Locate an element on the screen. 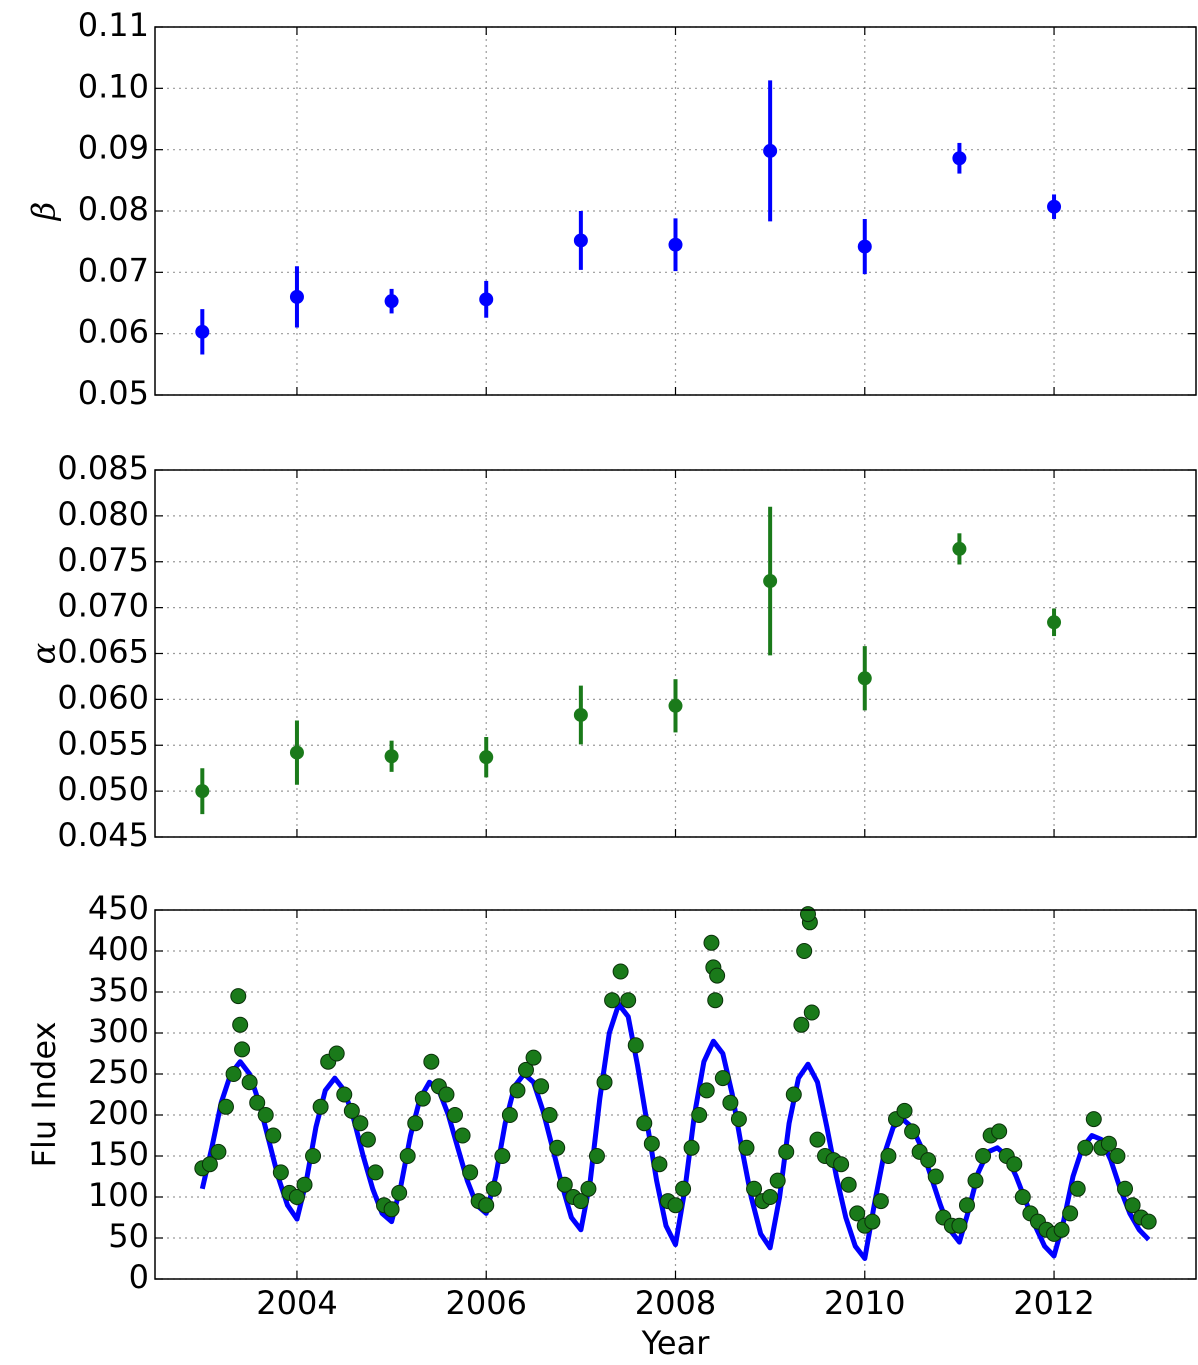 The image size is (1198, 1365). y-tick-label: 0.05 is located at coordinates (113, 393).